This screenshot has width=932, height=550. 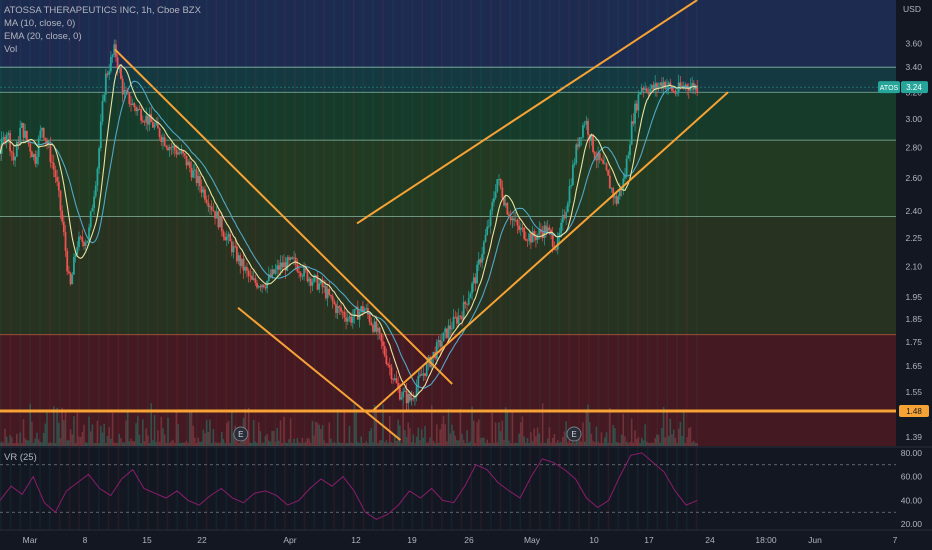 I want to click on volume-indicator-label: Vol, so click(x=11, y=49).